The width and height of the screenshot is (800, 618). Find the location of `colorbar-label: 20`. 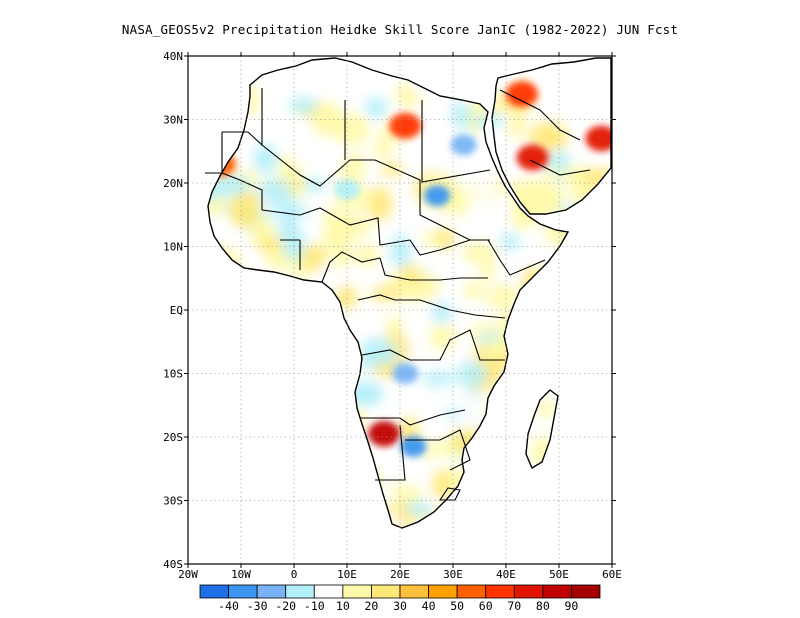

colorbar-label: 20 is located at coordinates (371, 606).